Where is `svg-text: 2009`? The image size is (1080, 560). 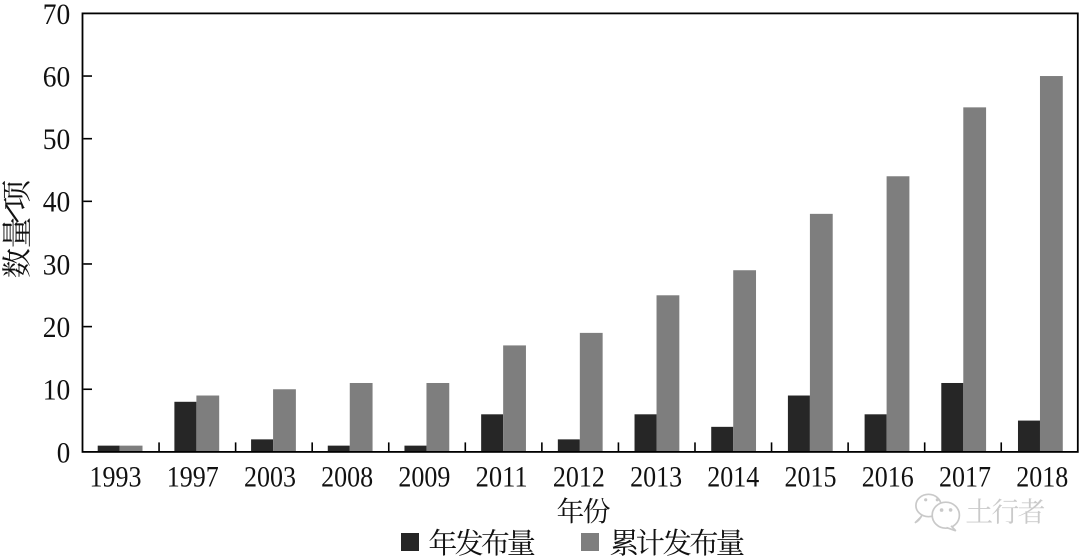
svg-text: 2009 is located at coordinates (424, 477).